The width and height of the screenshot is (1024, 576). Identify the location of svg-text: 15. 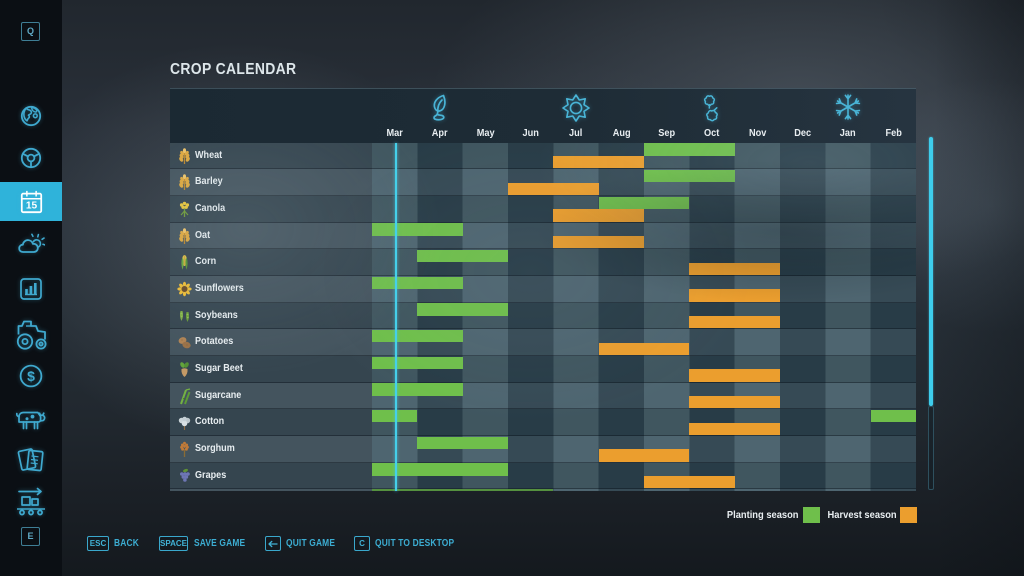
(32, 205).